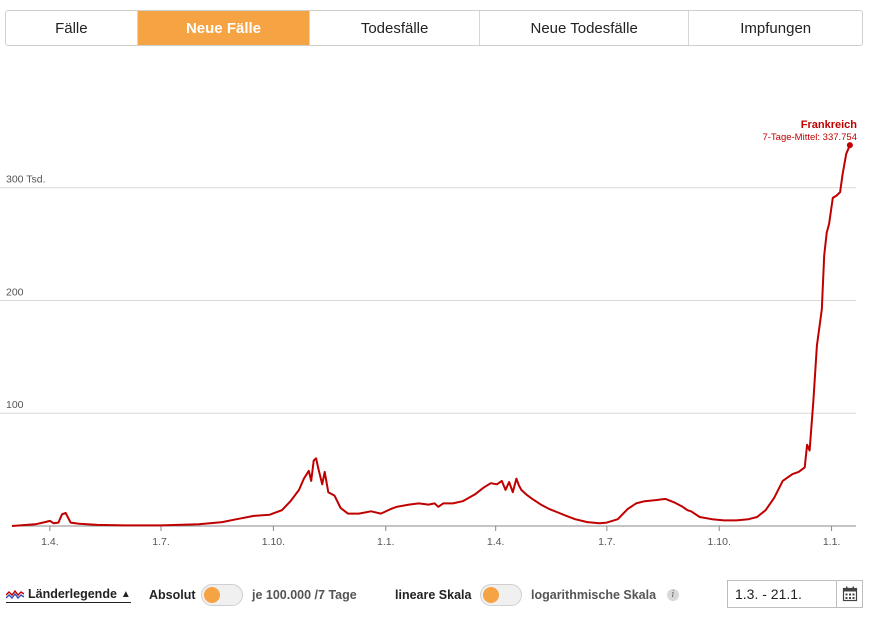 Image resolution: width=872 pixels, height=622 pixels. Describe the element at coordinates (224, 28) in the screenshot. I see `tab-neue-faelle: Neue Fälle` at that location.